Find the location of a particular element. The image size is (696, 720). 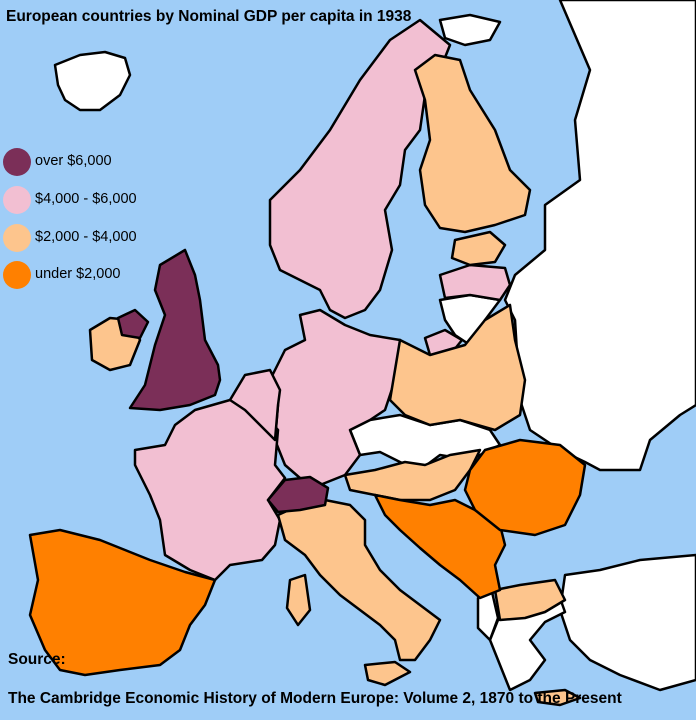

finland-region is located at coordinates (472, 143).